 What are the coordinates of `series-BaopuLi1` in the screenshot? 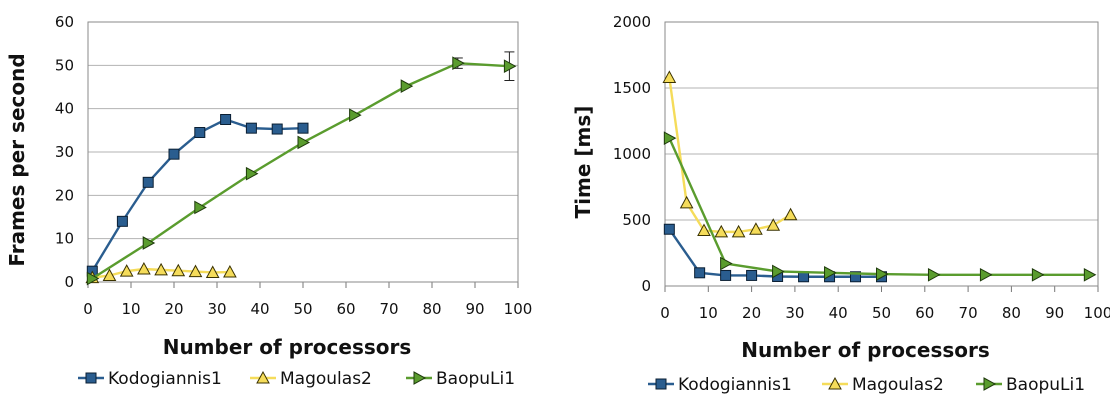 It's located at (880, 206).